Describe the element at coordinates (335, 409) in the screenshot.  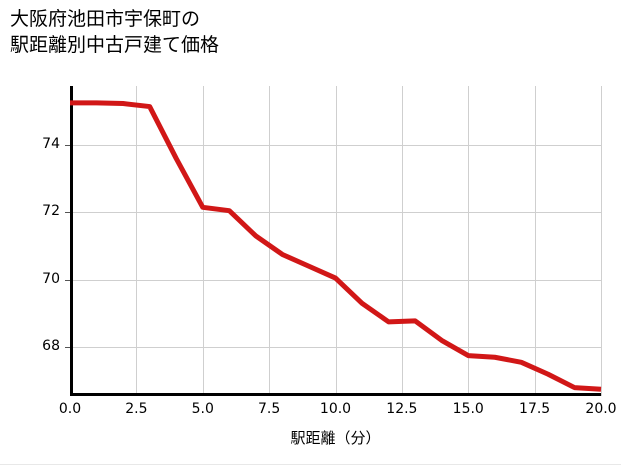
I see `x-tick-label: 10.0` at that location.